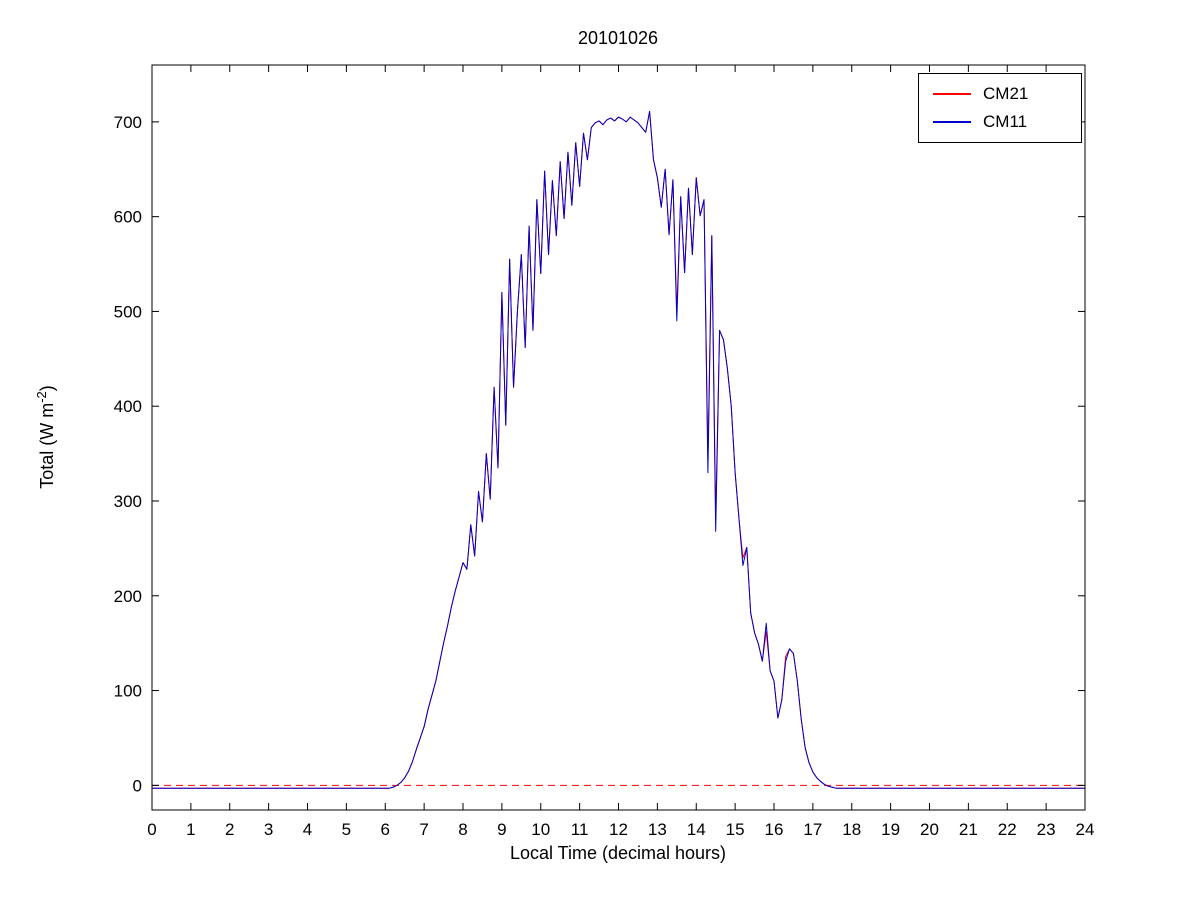  I want to click on x-tick-label: 20, so click(929, 829).